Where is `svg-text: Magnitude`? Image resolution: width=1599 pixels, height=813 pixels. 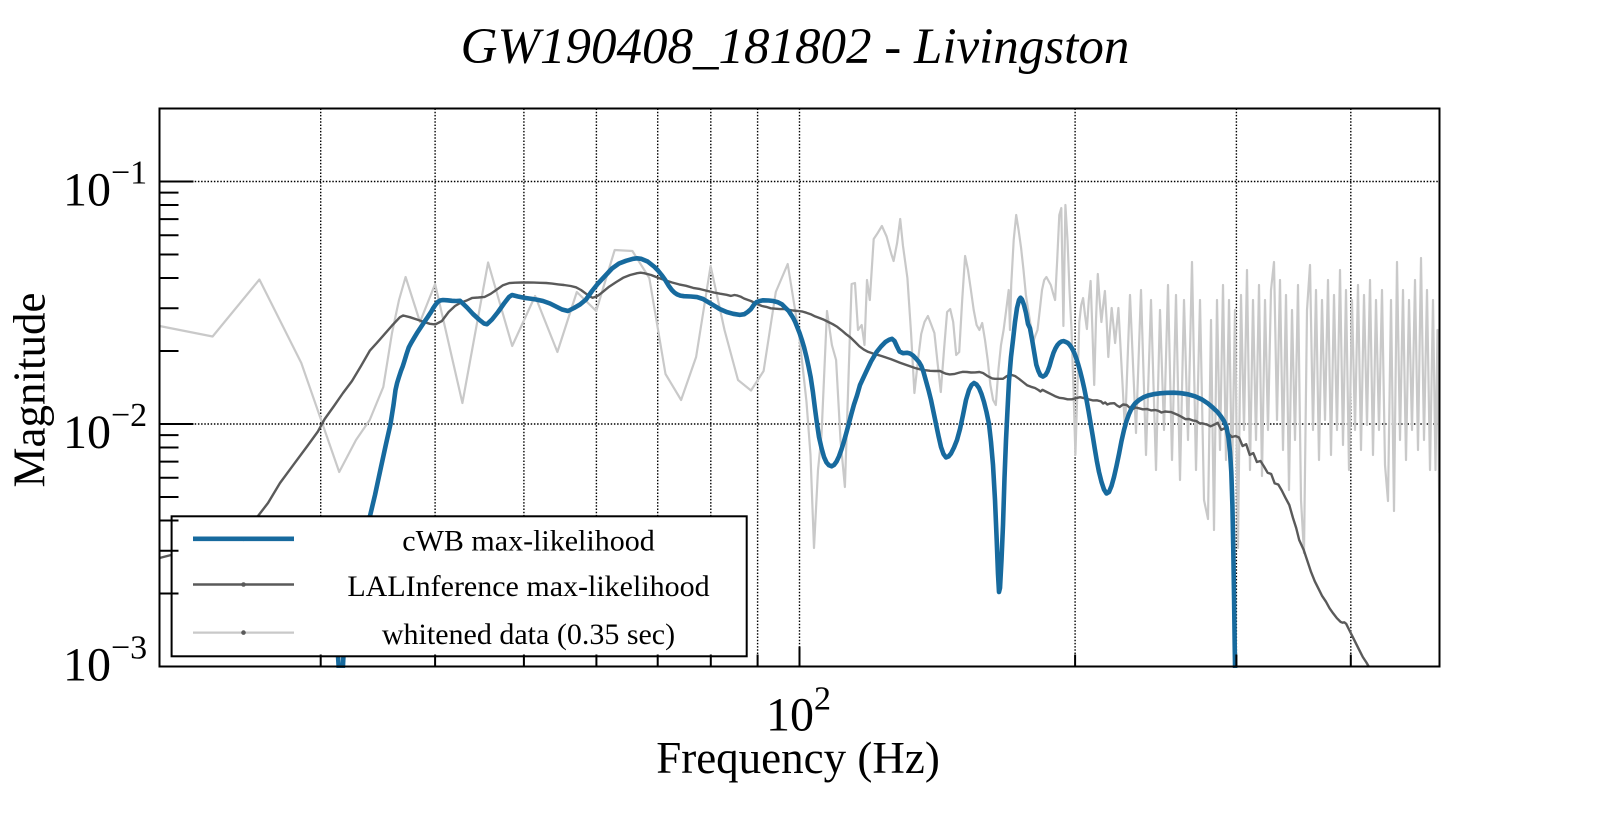
svg-text: Magnitude is located at coordinates (30, 390).